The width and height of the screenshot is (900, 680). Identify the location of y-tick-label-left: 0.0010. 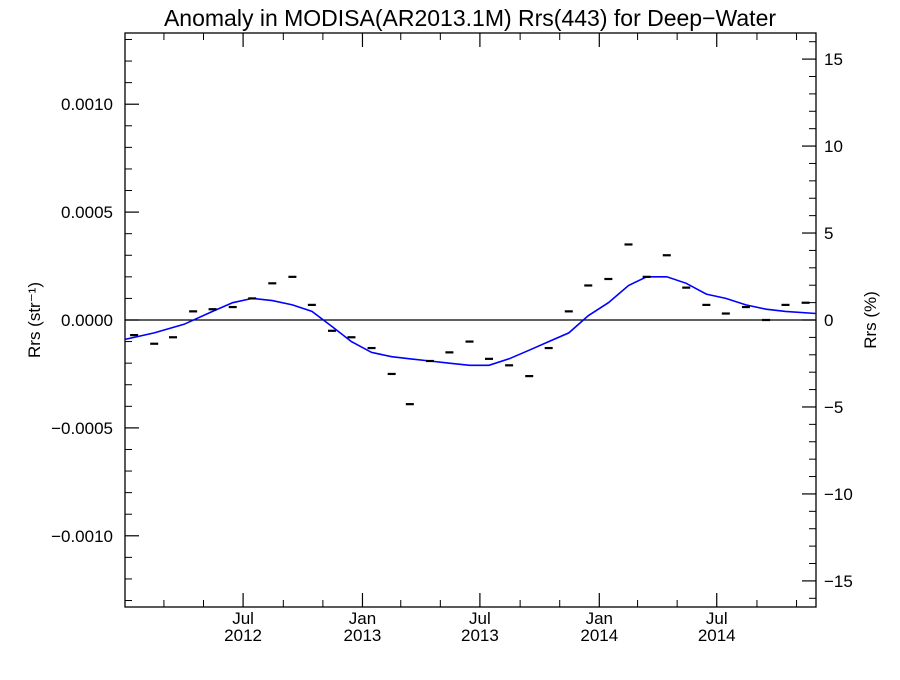
(87, 104).